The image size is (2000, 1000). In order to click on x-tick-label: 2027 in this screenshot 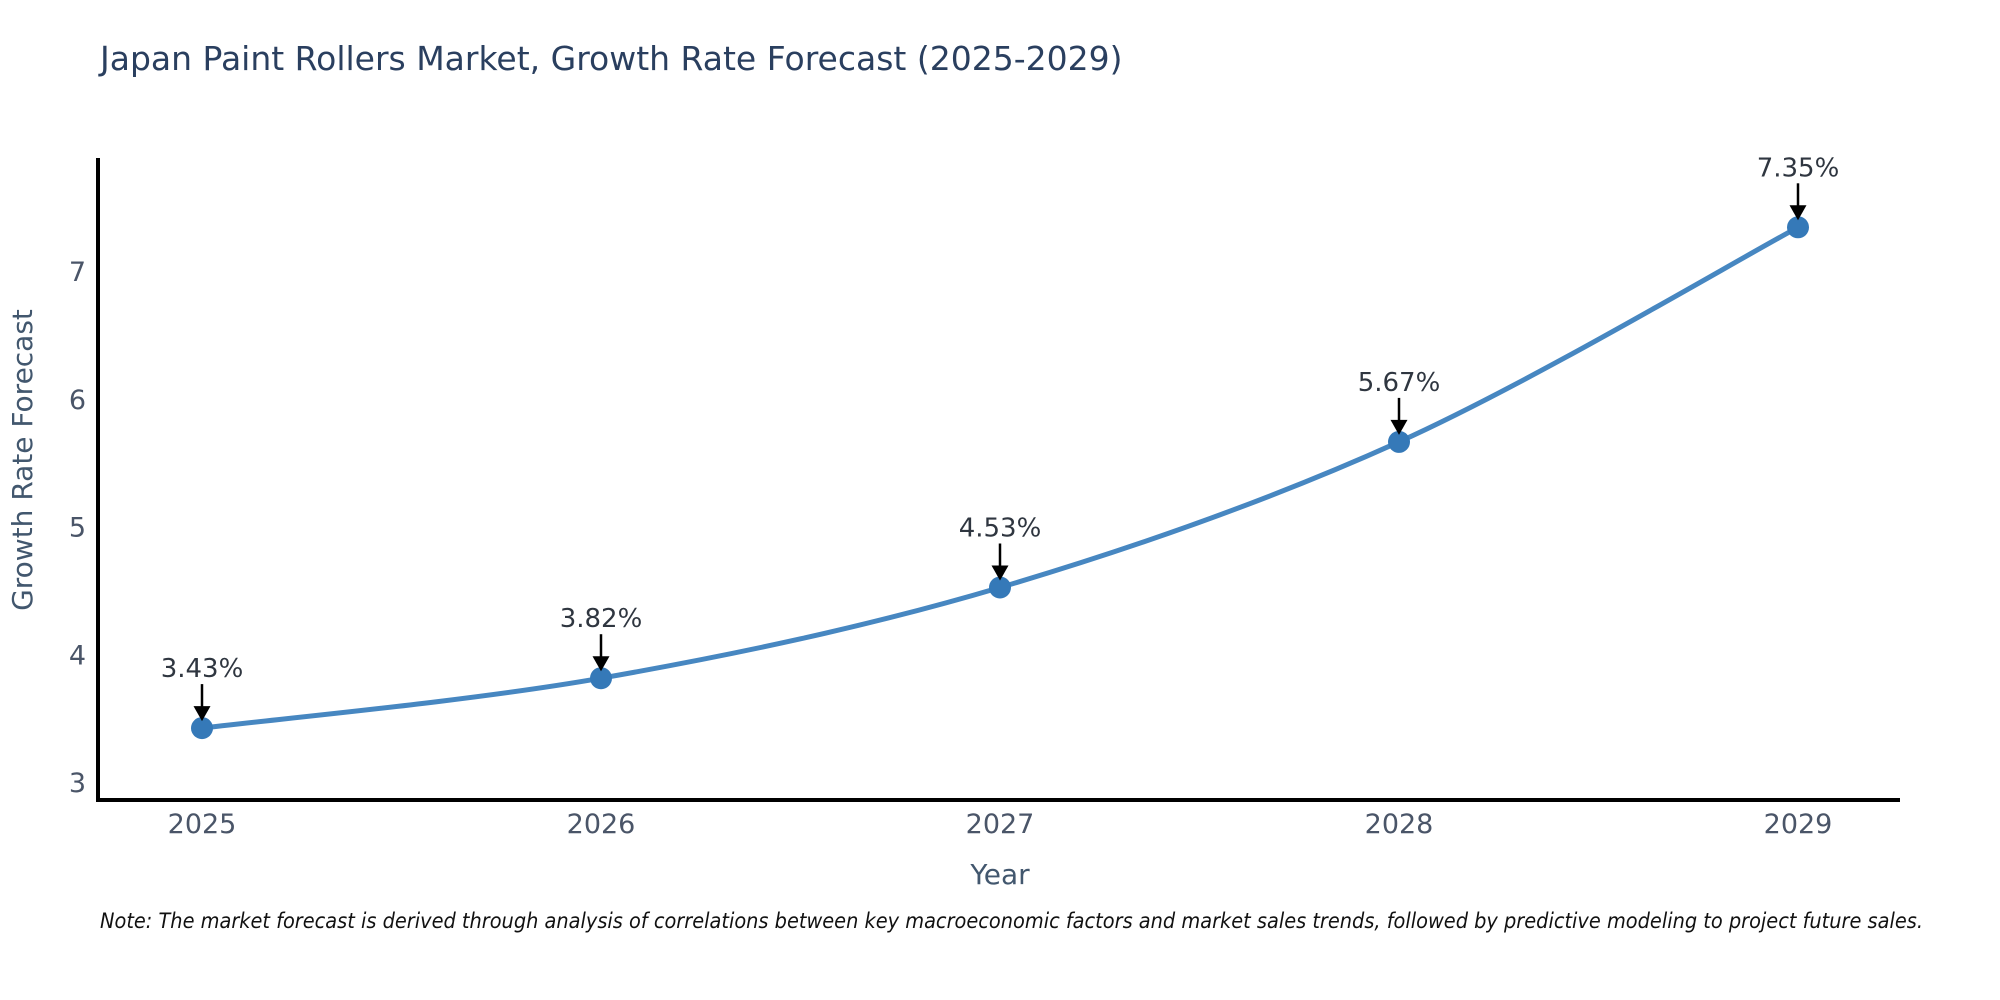, I will do `click(1000, 824)`.